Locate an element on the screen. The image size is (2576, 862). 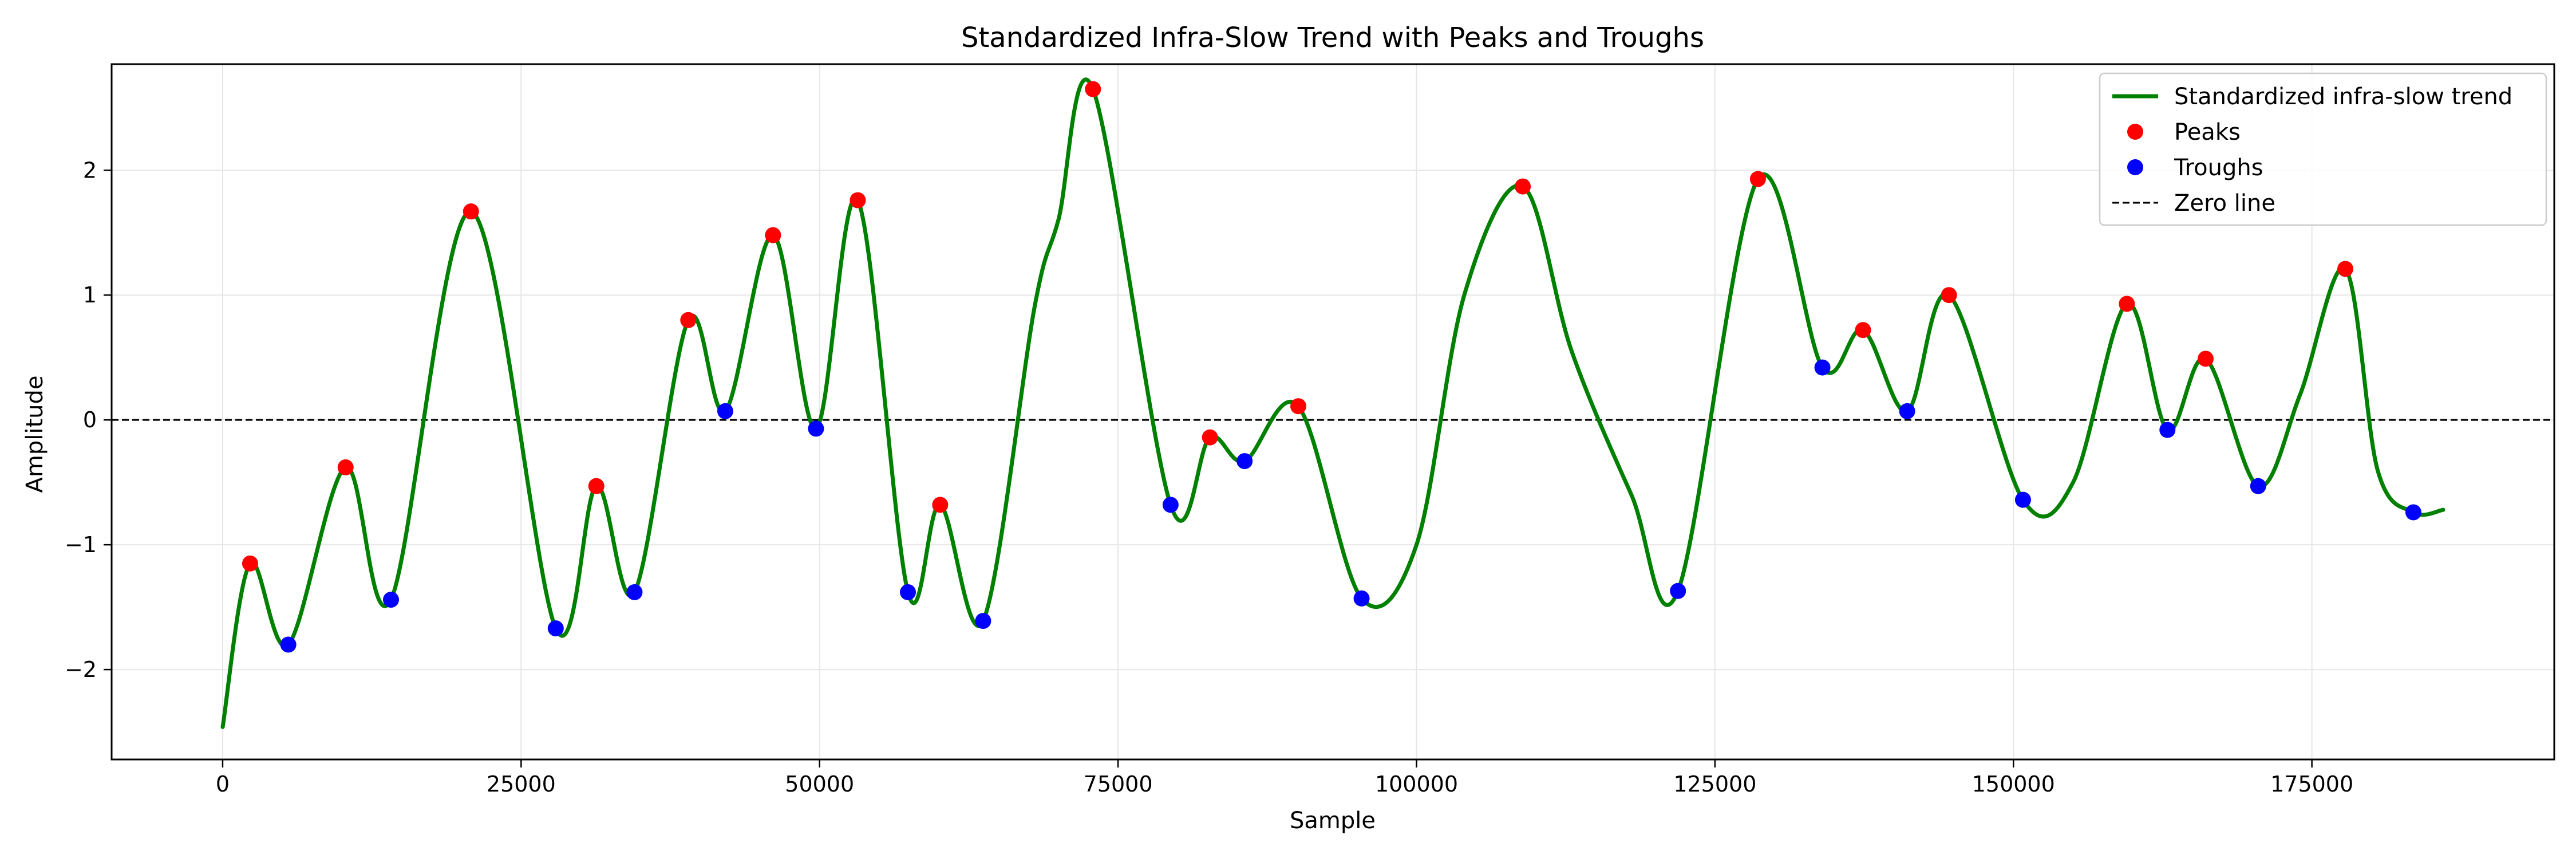
x-tick-label: 50000 is located at coordinates (819, 785).